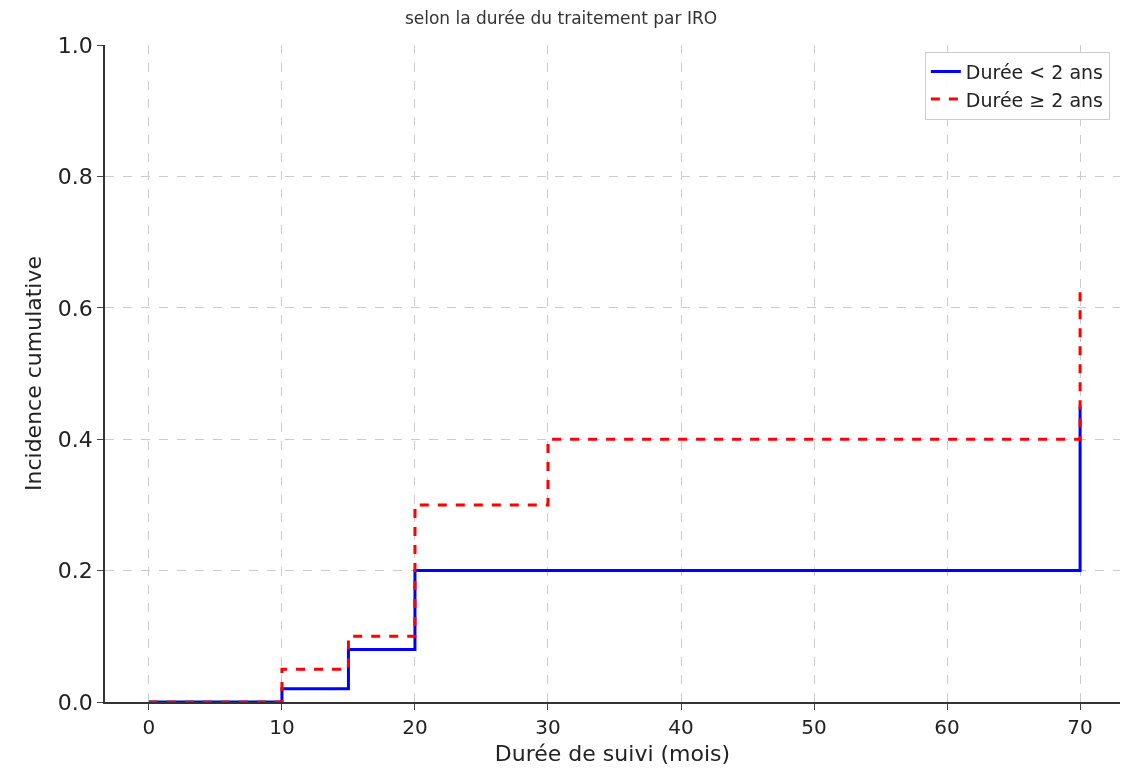  I want to click on x-tick-label: 40, so click(681, 726).